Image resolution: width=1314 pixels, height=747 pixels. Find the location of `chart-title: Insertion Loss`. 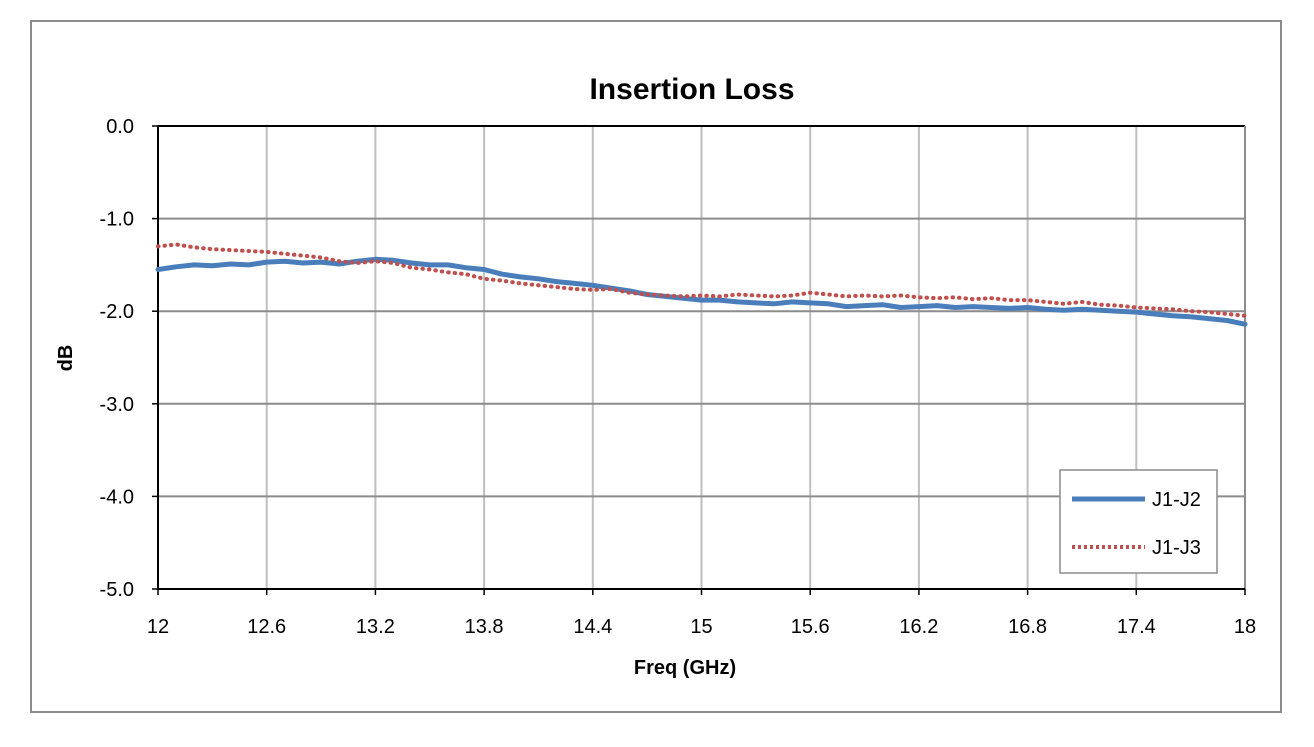

chart-title: Insertion Loss is located at coordinates (691, 89).